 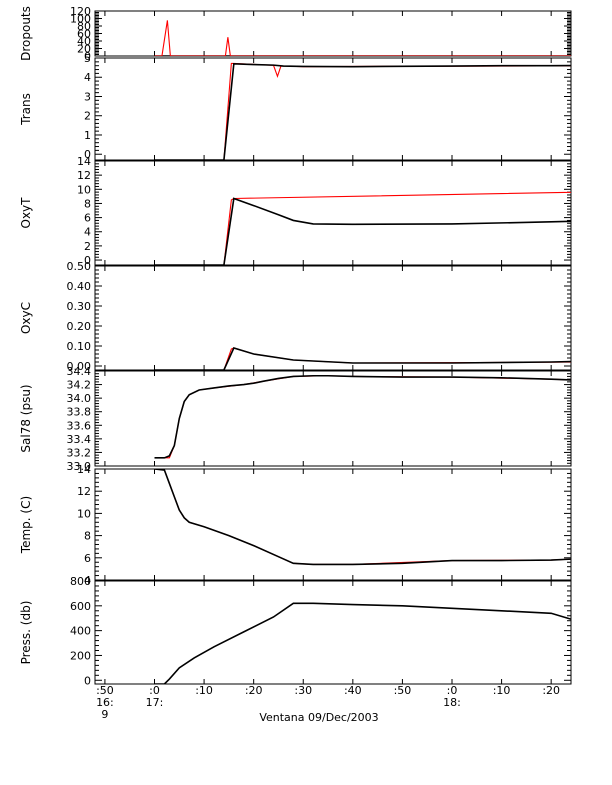 I want to click on y-axis-label: OxyC, so click(x=26, y=318).